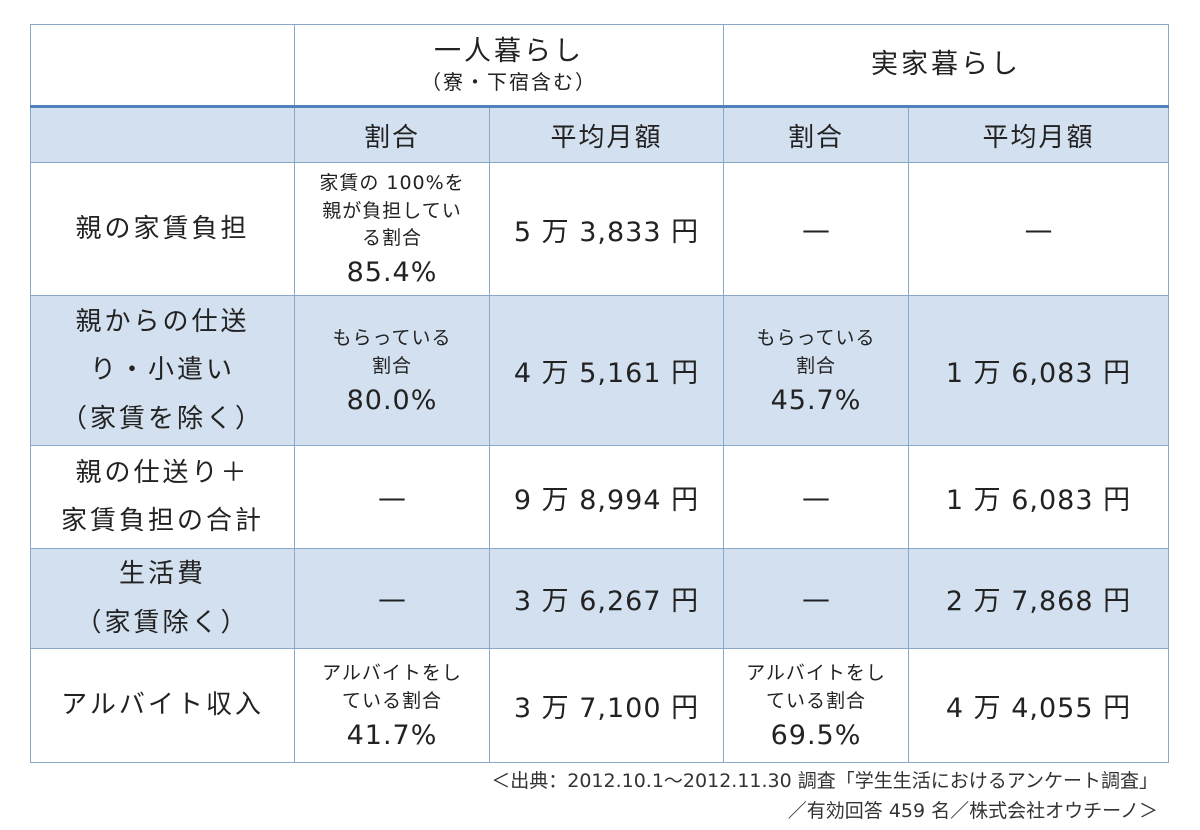  I want to click on alone-amount-cell: 3 万 6,267 円, so click(606, 598).